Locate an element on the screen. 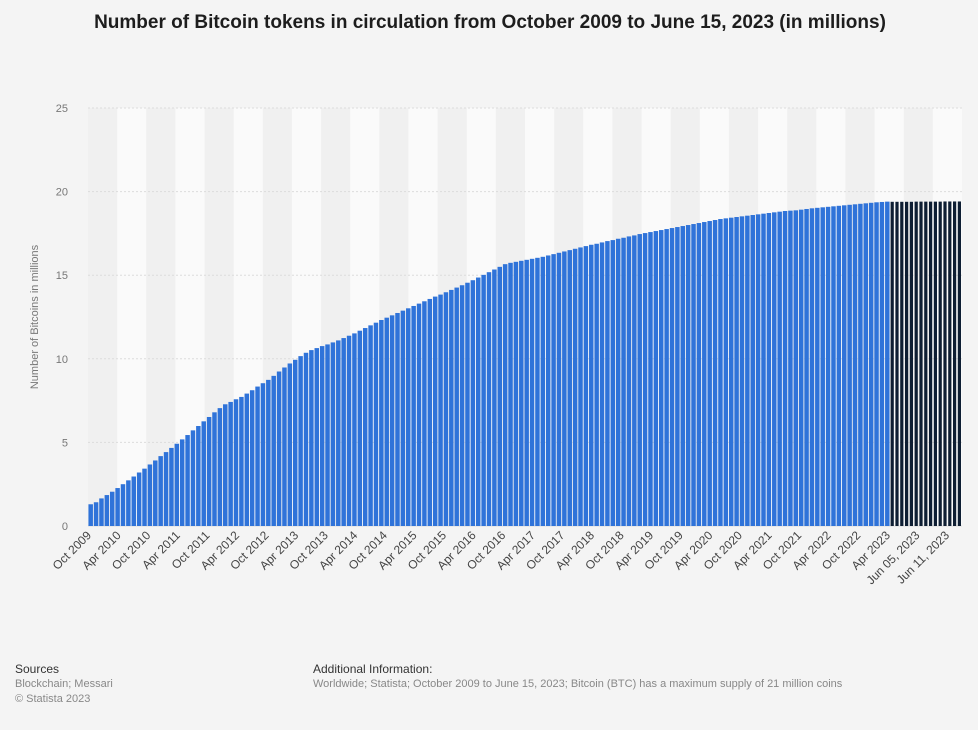 The image size is (978, 730). y-tick-label: 15 is located at coordinates (62, 276).